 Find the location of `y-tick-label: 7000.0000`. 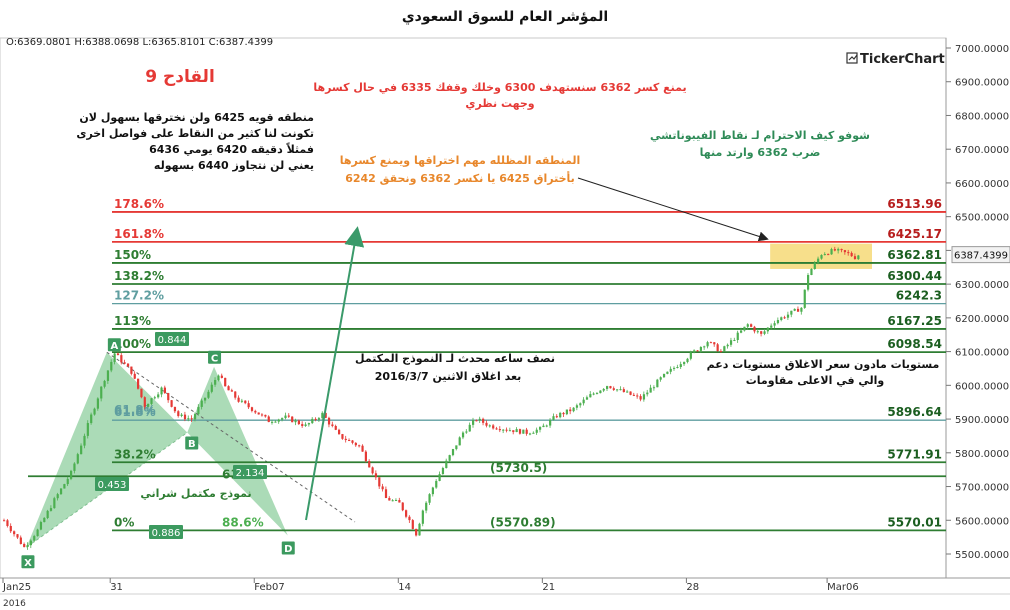

y-tick-label: 7000.0000 is located at coordinates (982, 49).